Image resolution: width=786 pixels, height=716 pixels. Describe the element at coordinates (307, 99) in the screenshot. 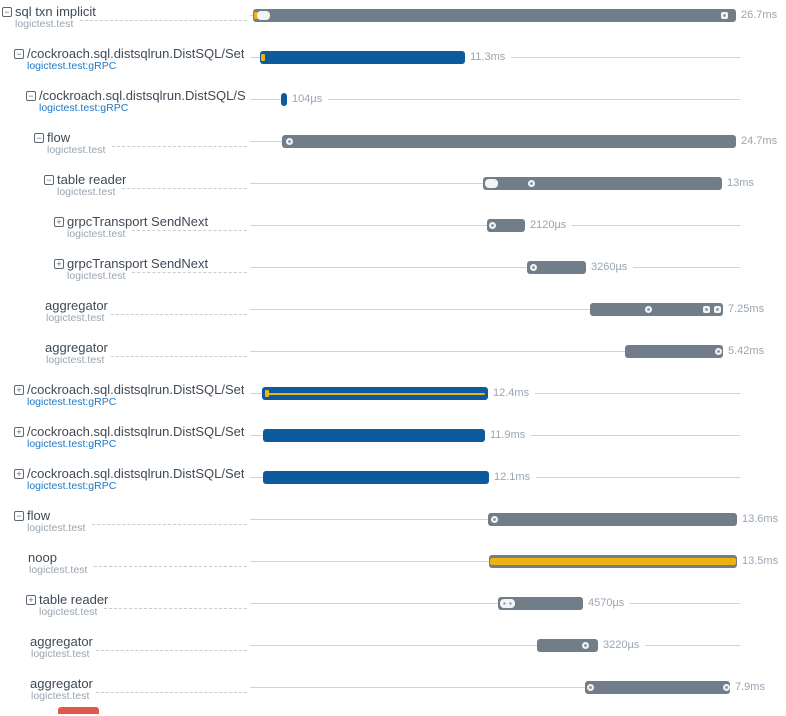

I see `span-duration: 104µs` at that location.